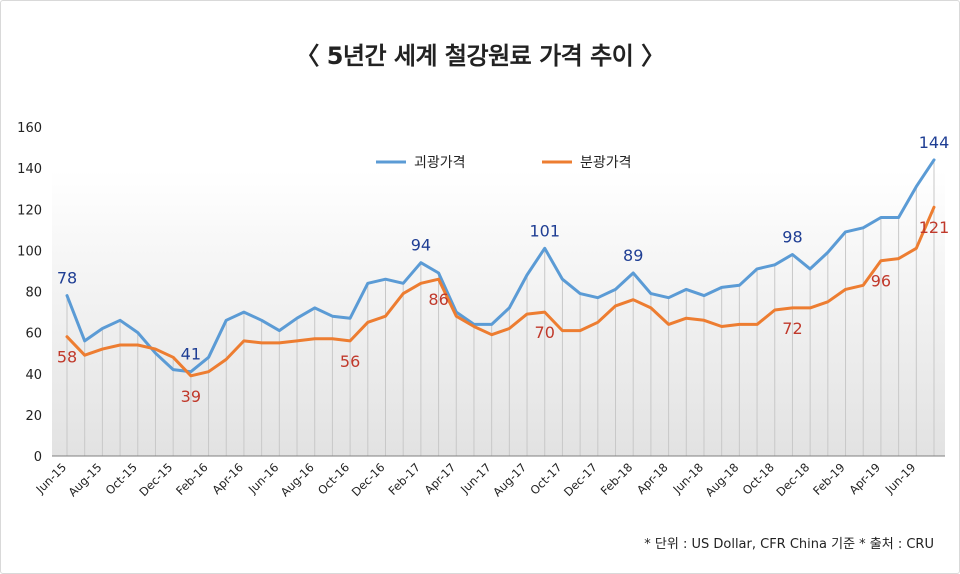 Image resolution: width=960 pixels, height=574 pixels. I want to click on data-label: 96, so click(881, 281).